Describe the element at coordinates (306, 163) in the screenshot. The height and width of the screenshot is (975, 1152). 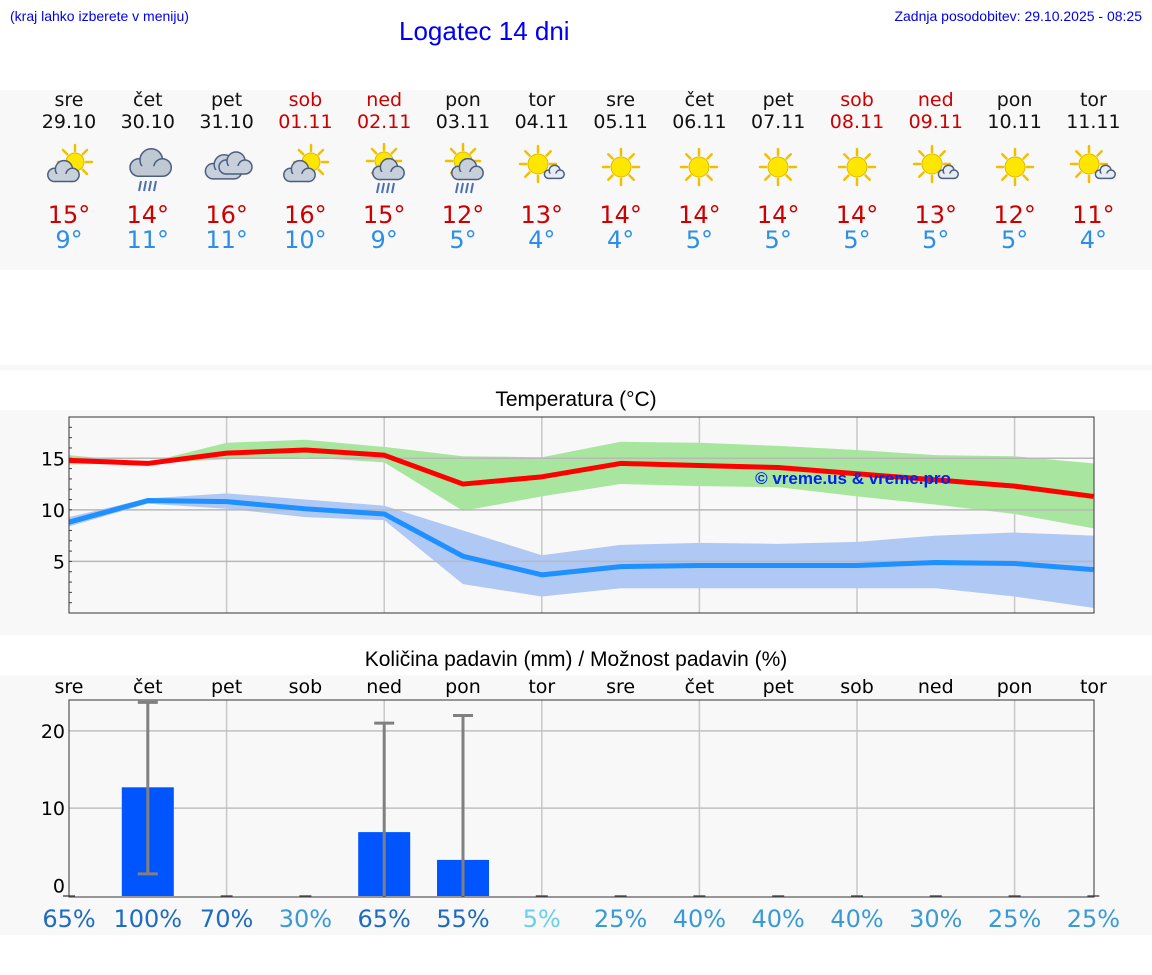
I see `sun-cloud-icon` at that location.